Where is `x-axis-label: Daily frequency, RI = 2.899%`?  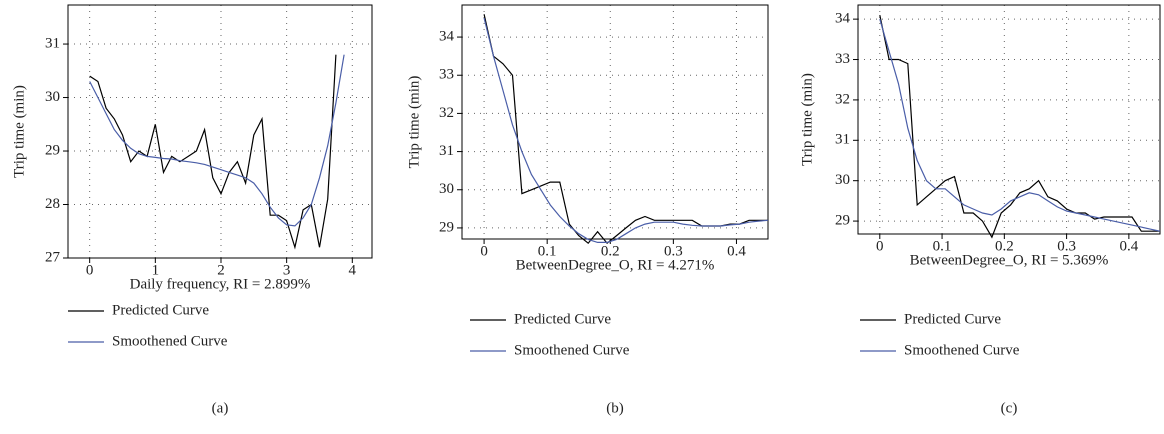 x-axis-label: Daily frequency, RI = 2.899% is located at coordinates (220, 284).